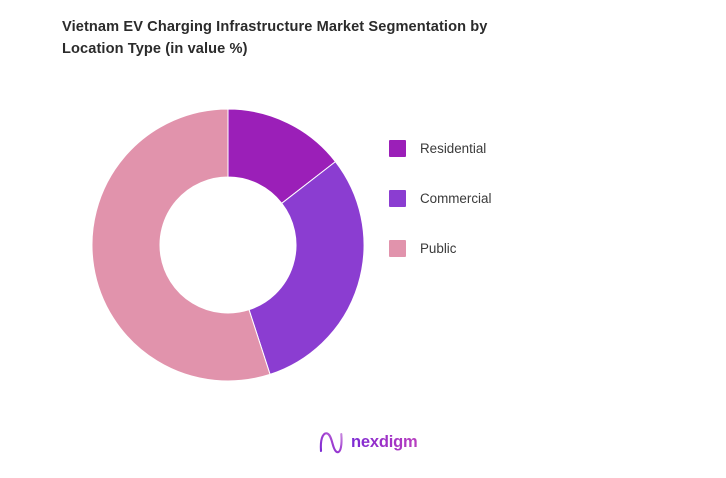 This screenshot has width=726, height=478. Describe the element at coordinates (397, 198) in the screenshot. I see `legend-swatch-commercial` at that location.